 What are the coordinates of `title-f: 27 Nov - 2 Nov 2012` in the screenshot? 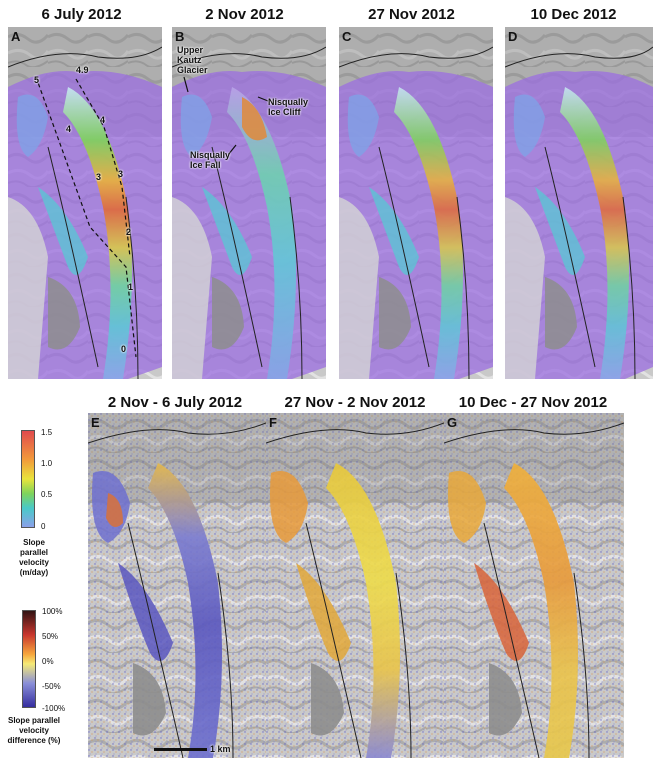 It's located at (355, 402).